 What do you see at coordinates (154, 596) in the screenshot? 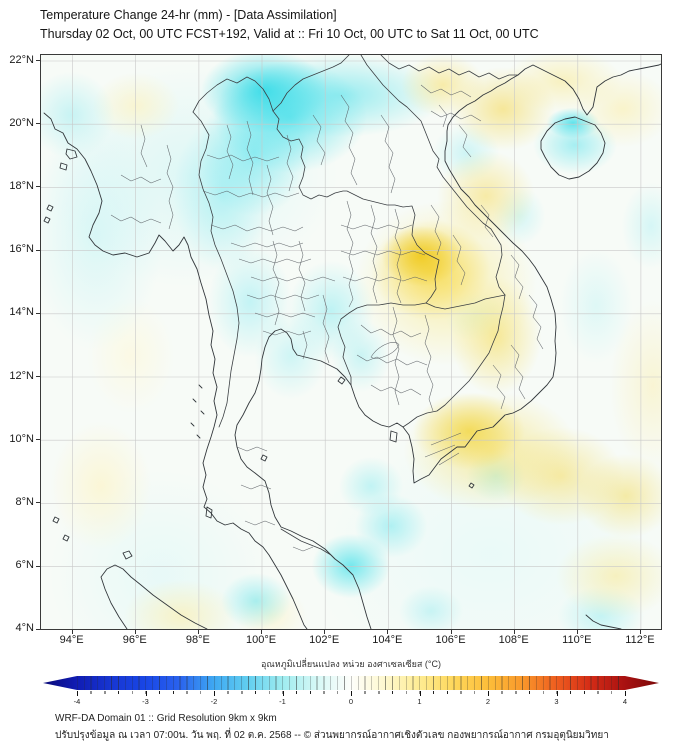
I see `coastline-sumatra` at bounding box center [154, 596].